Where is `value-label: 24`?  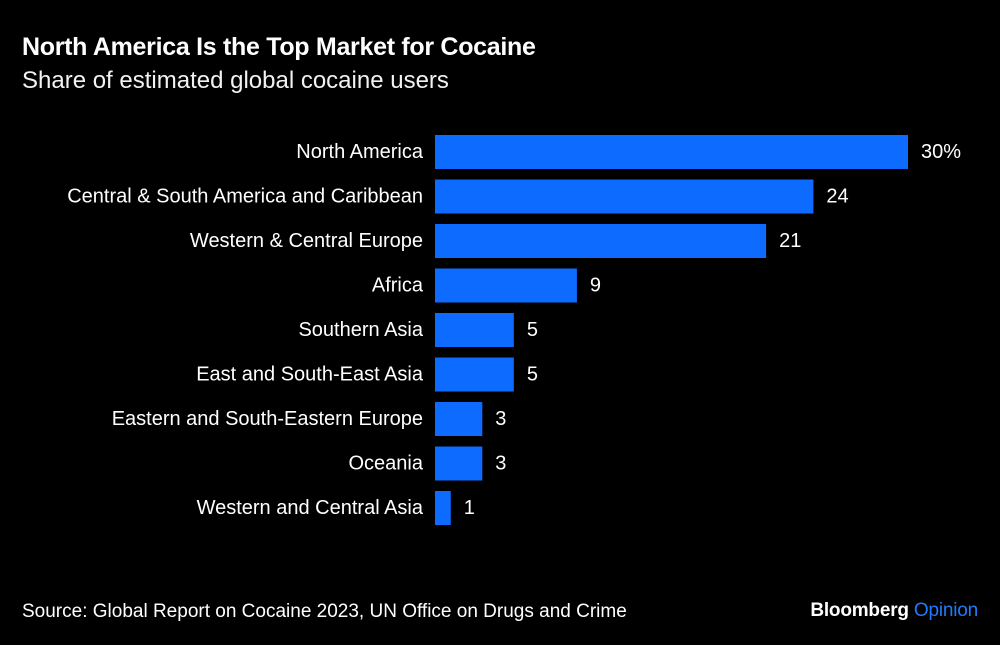
value-label: 24 is located at coordinates (837, 197).